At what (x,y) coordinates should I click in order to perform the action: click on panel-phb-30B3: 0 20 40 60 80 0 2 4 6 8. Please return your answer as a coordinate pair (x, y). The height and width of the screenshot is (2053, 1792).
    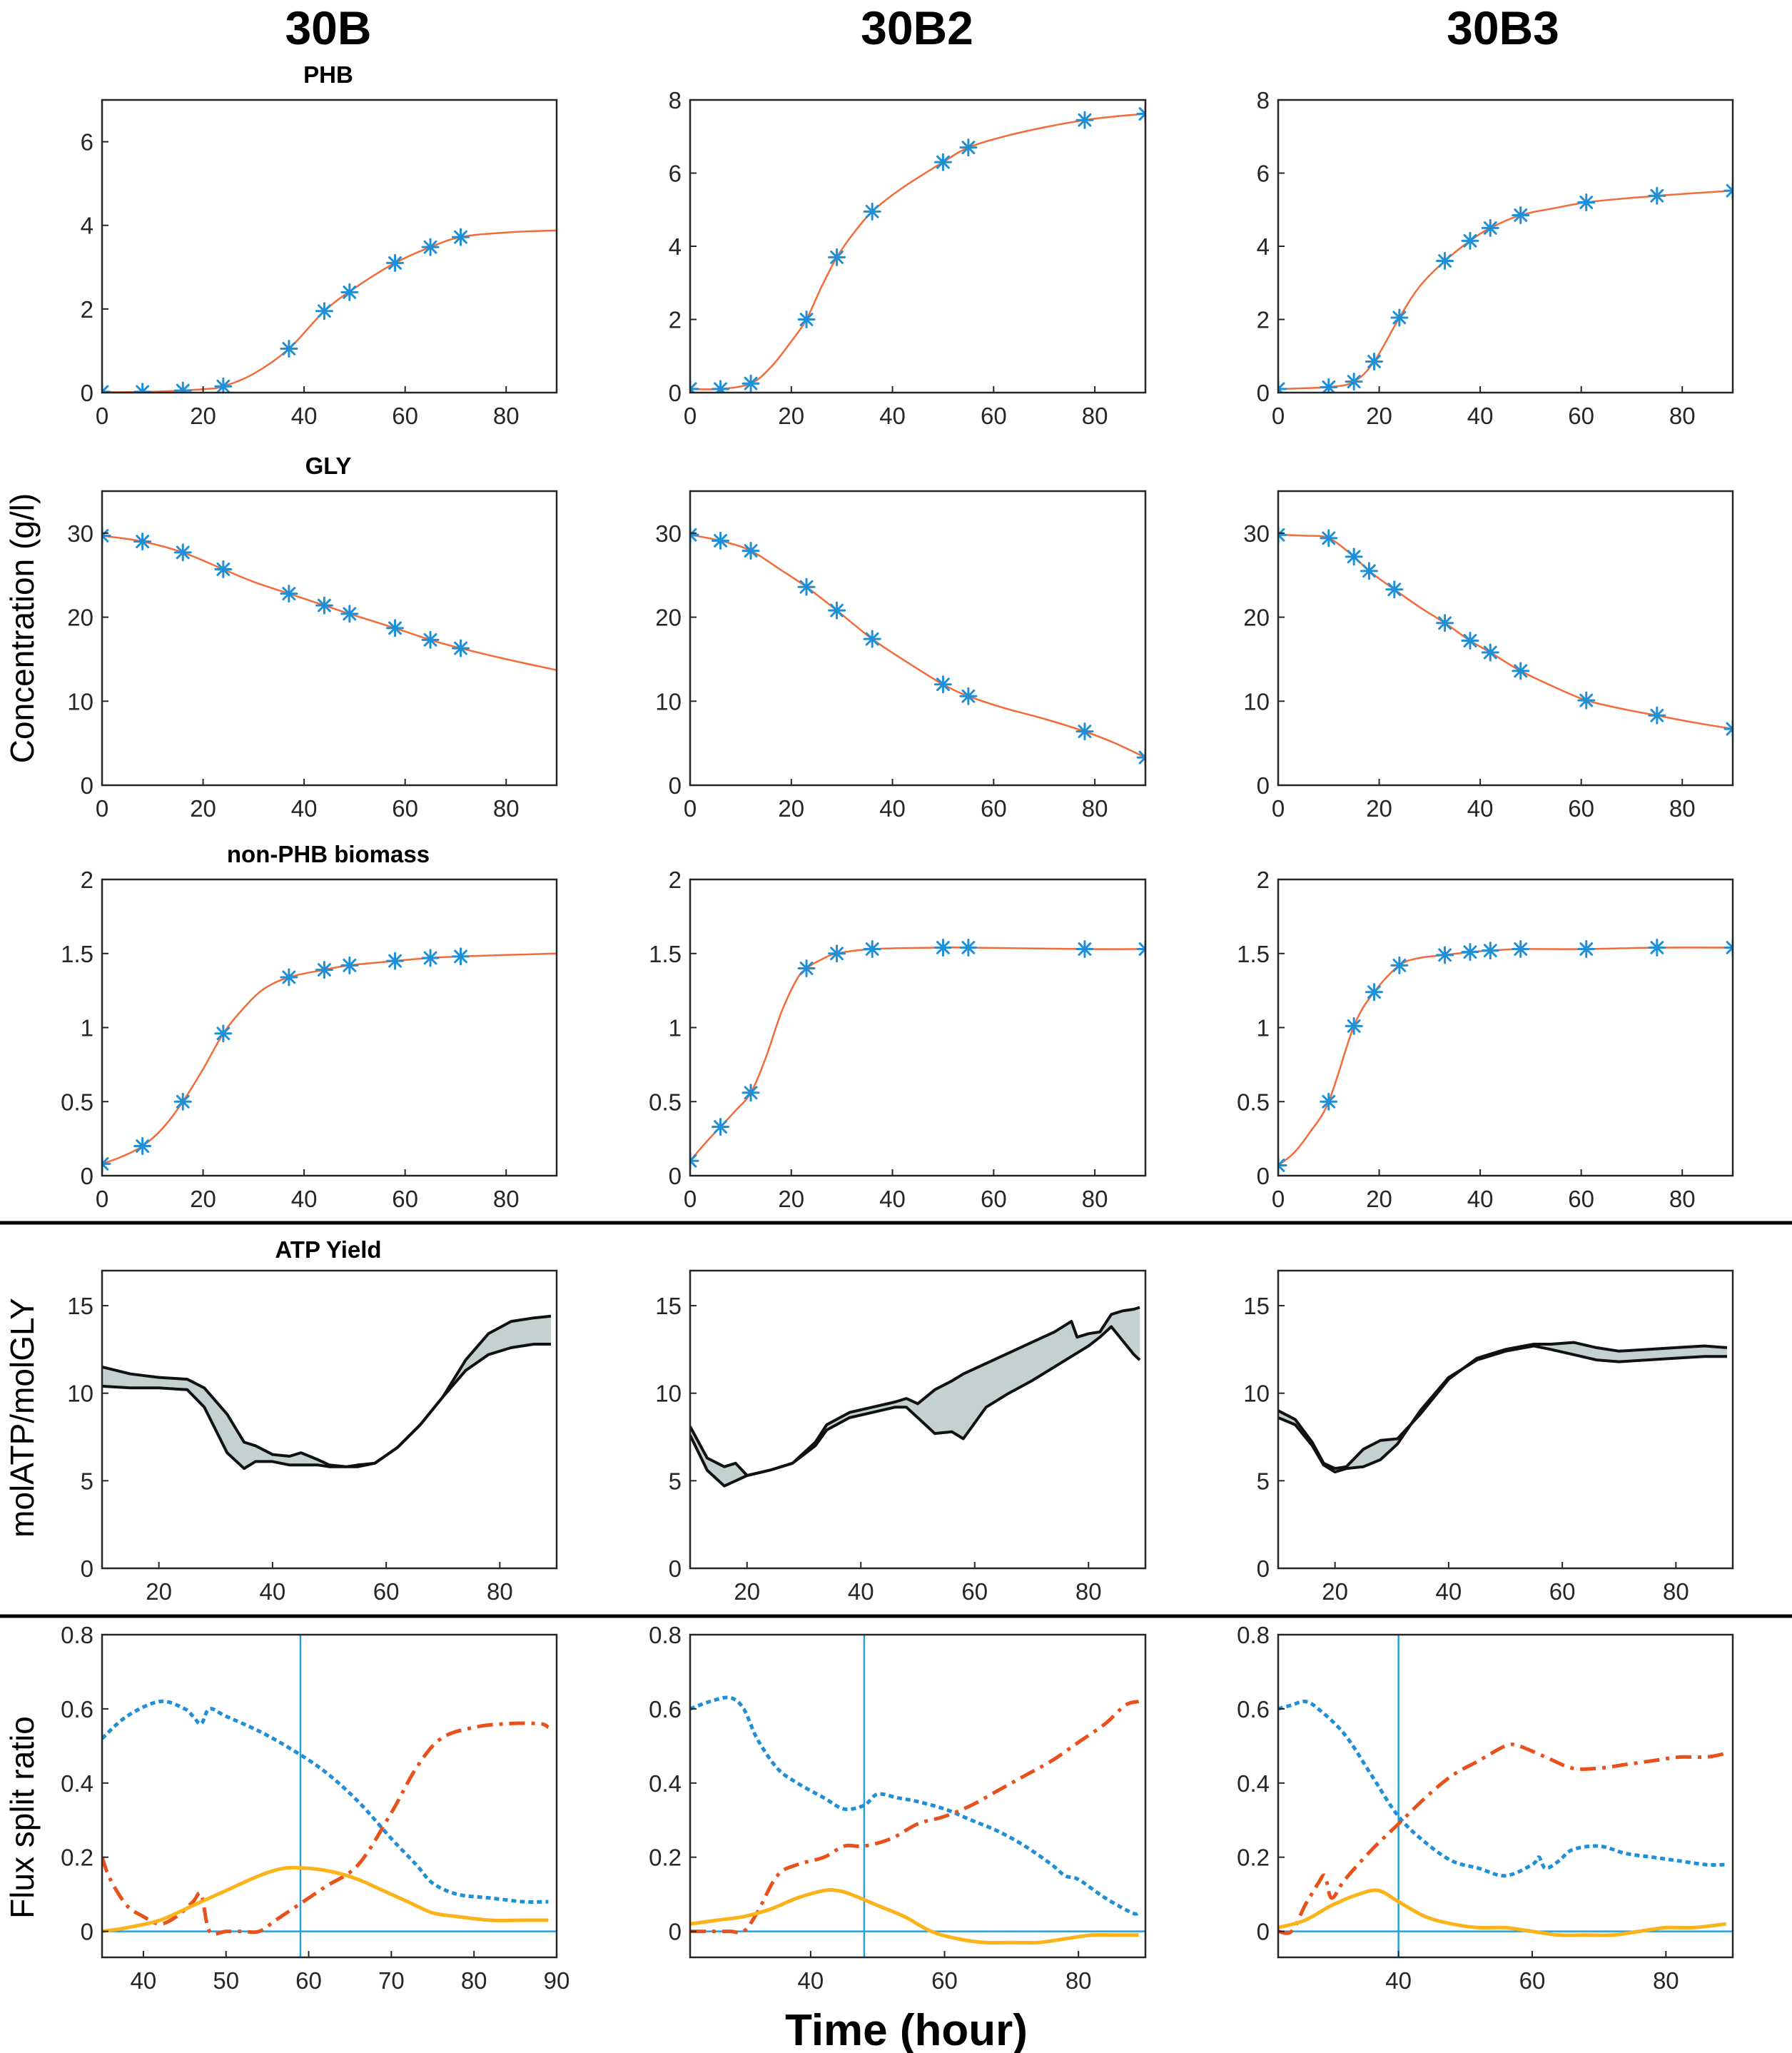
    Looking at the image, I should click on (1495, 258).